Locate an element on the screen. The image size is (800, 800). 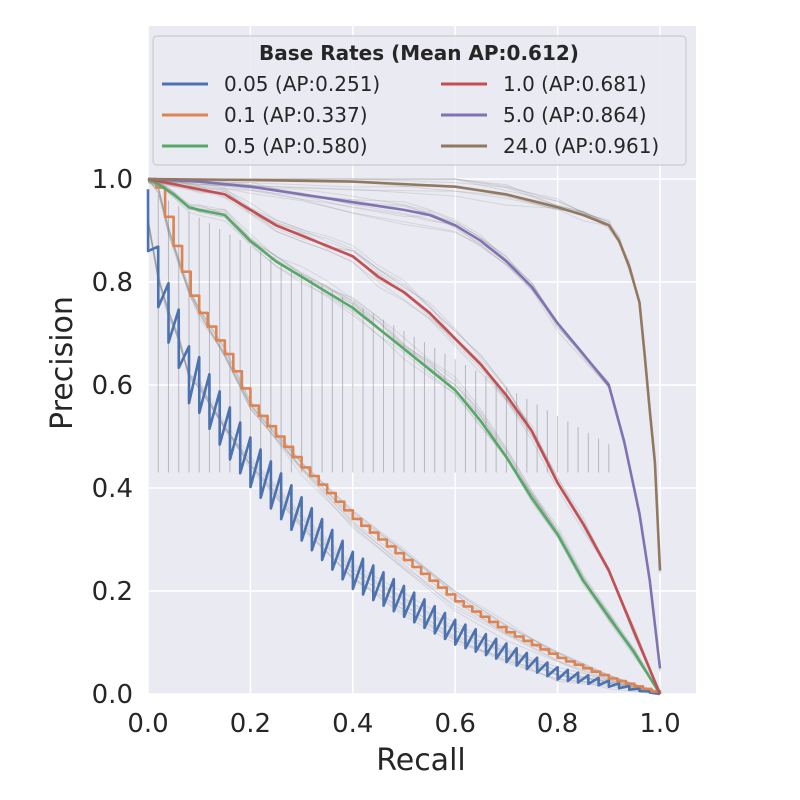
legend-label: 24.0 (AP:0.961) is located at coordinates (581, 146).